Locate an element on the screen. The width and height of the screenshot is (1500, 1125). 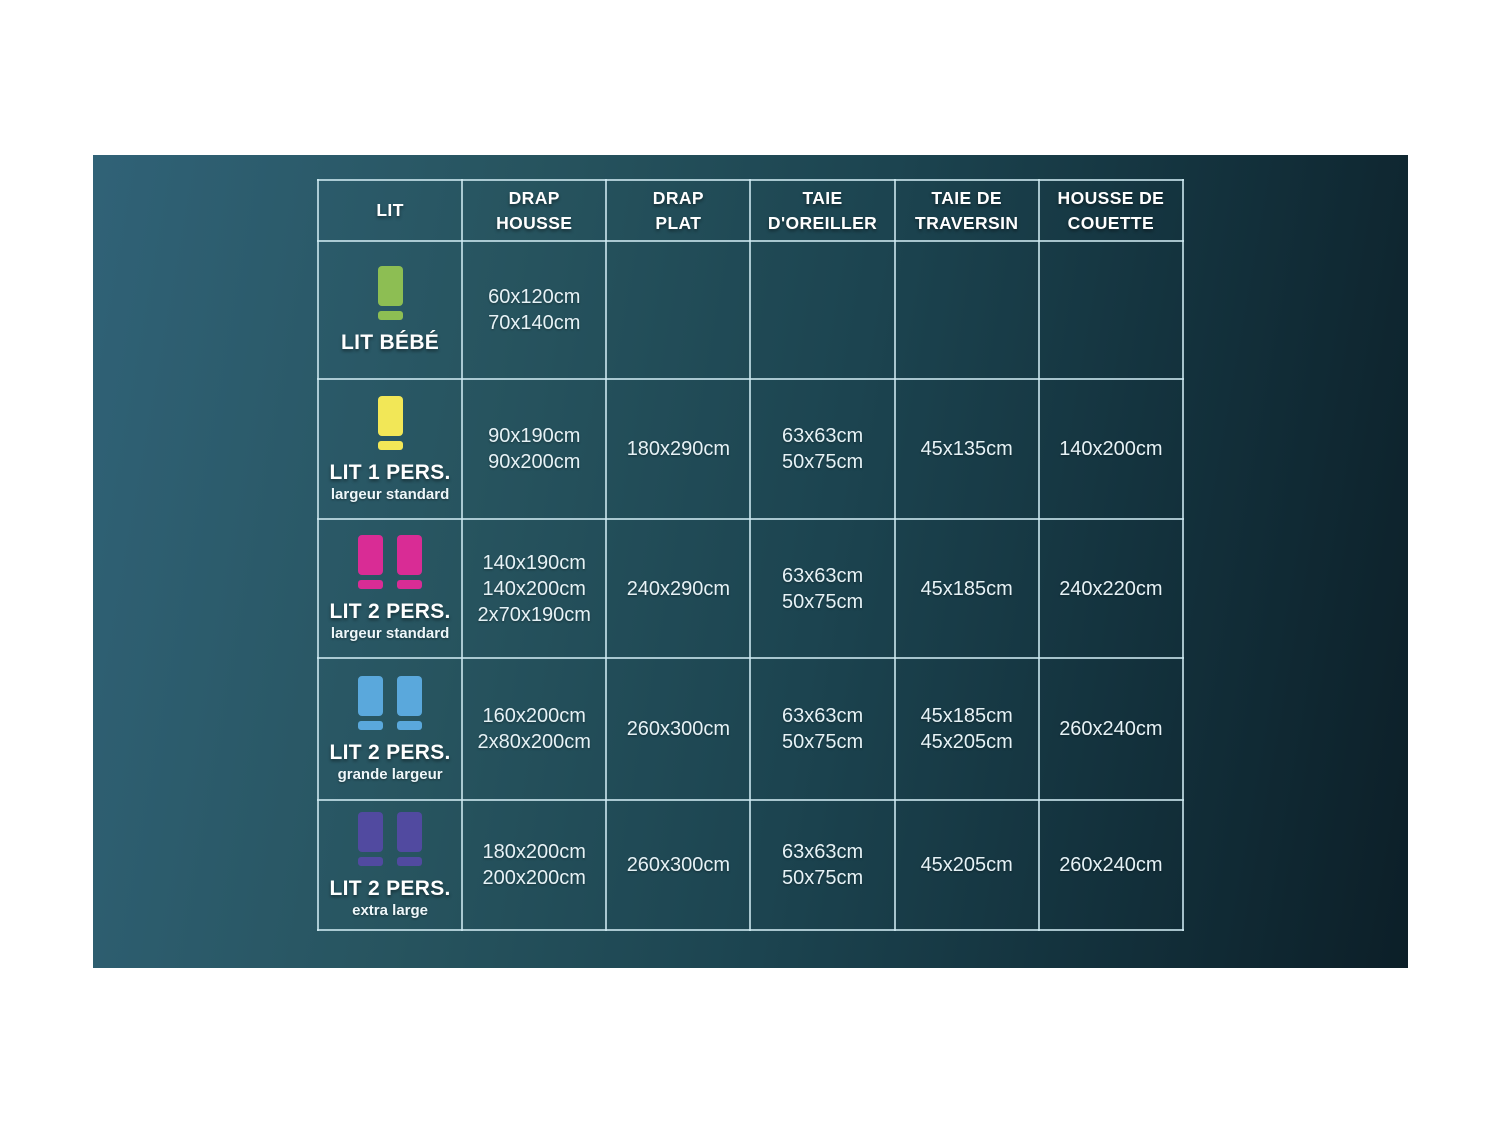
bed-type-sublabel: extra large is located at coordinates (390, 910).